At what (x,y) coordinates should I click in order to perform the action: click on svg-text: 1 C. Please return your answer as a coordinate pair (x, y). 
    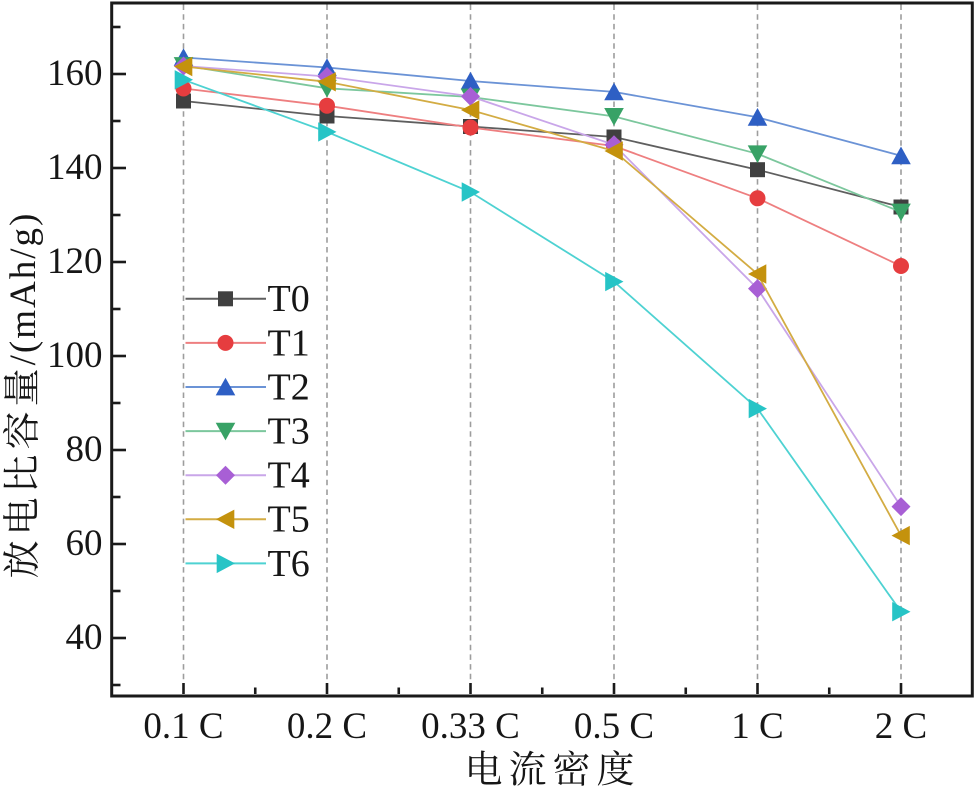
    Looking at the image, I should click on (757, 726).